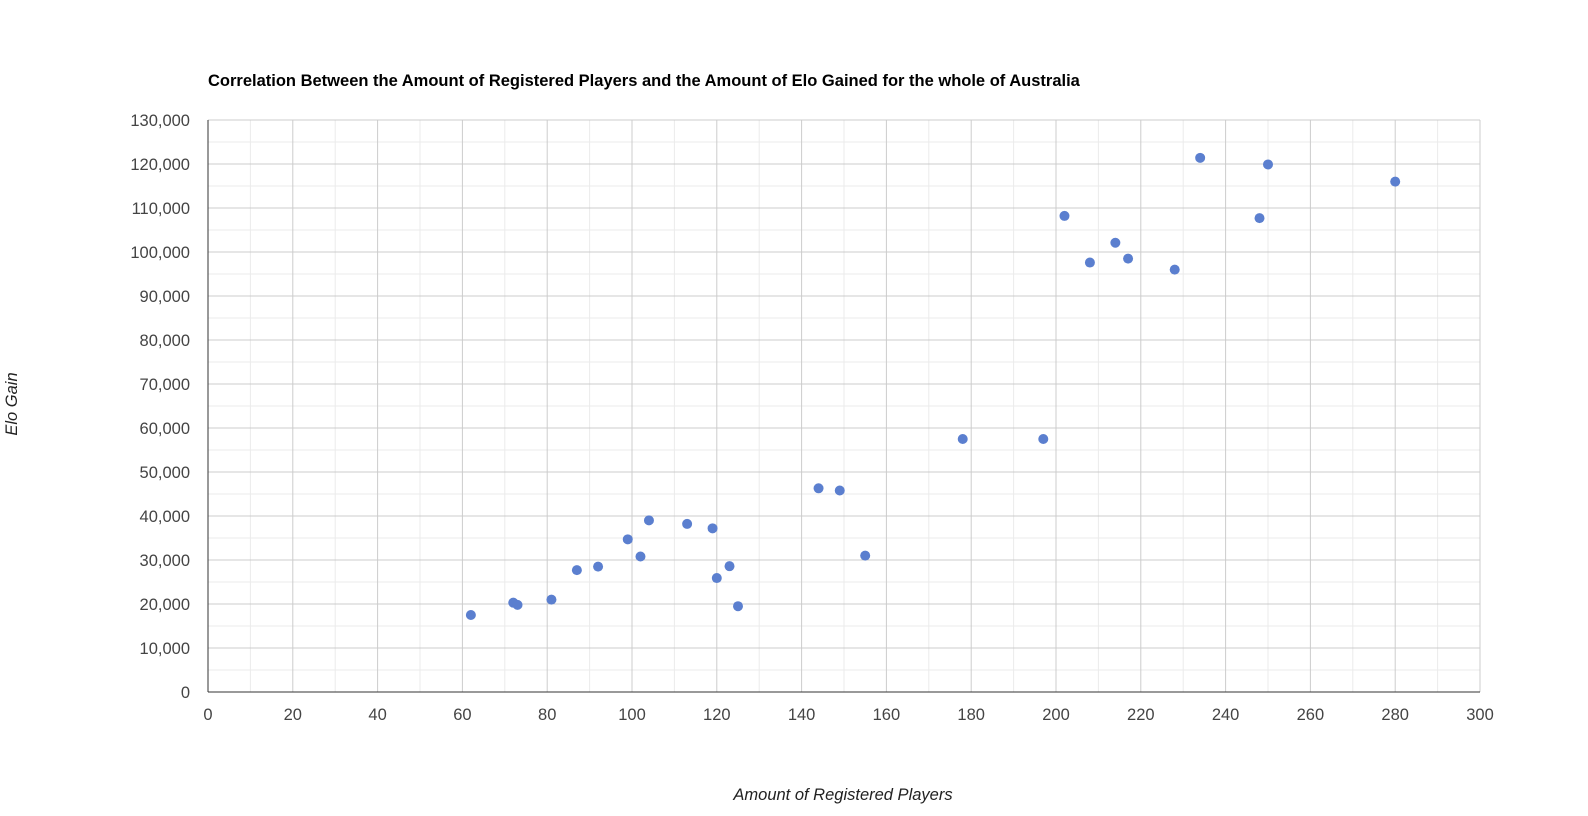 The width and height of the screenshot is (1588, 816). What do you see at coordinates (717, 715) in the screenshot?
I see `x-tick-label: 120` at bounding box center [717, 715].